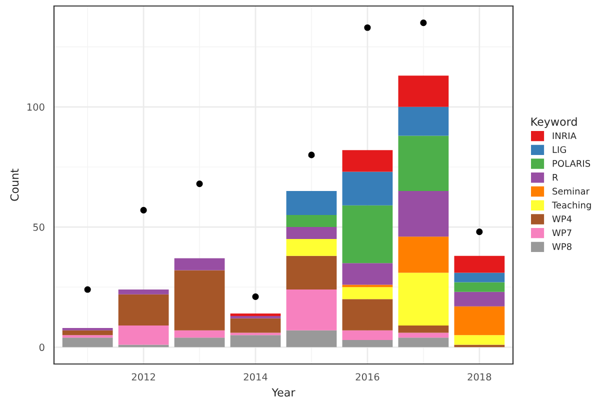 This screenshot has width=600, height=400. I want to click on legend-label: POLARIS, so click(571, 163).